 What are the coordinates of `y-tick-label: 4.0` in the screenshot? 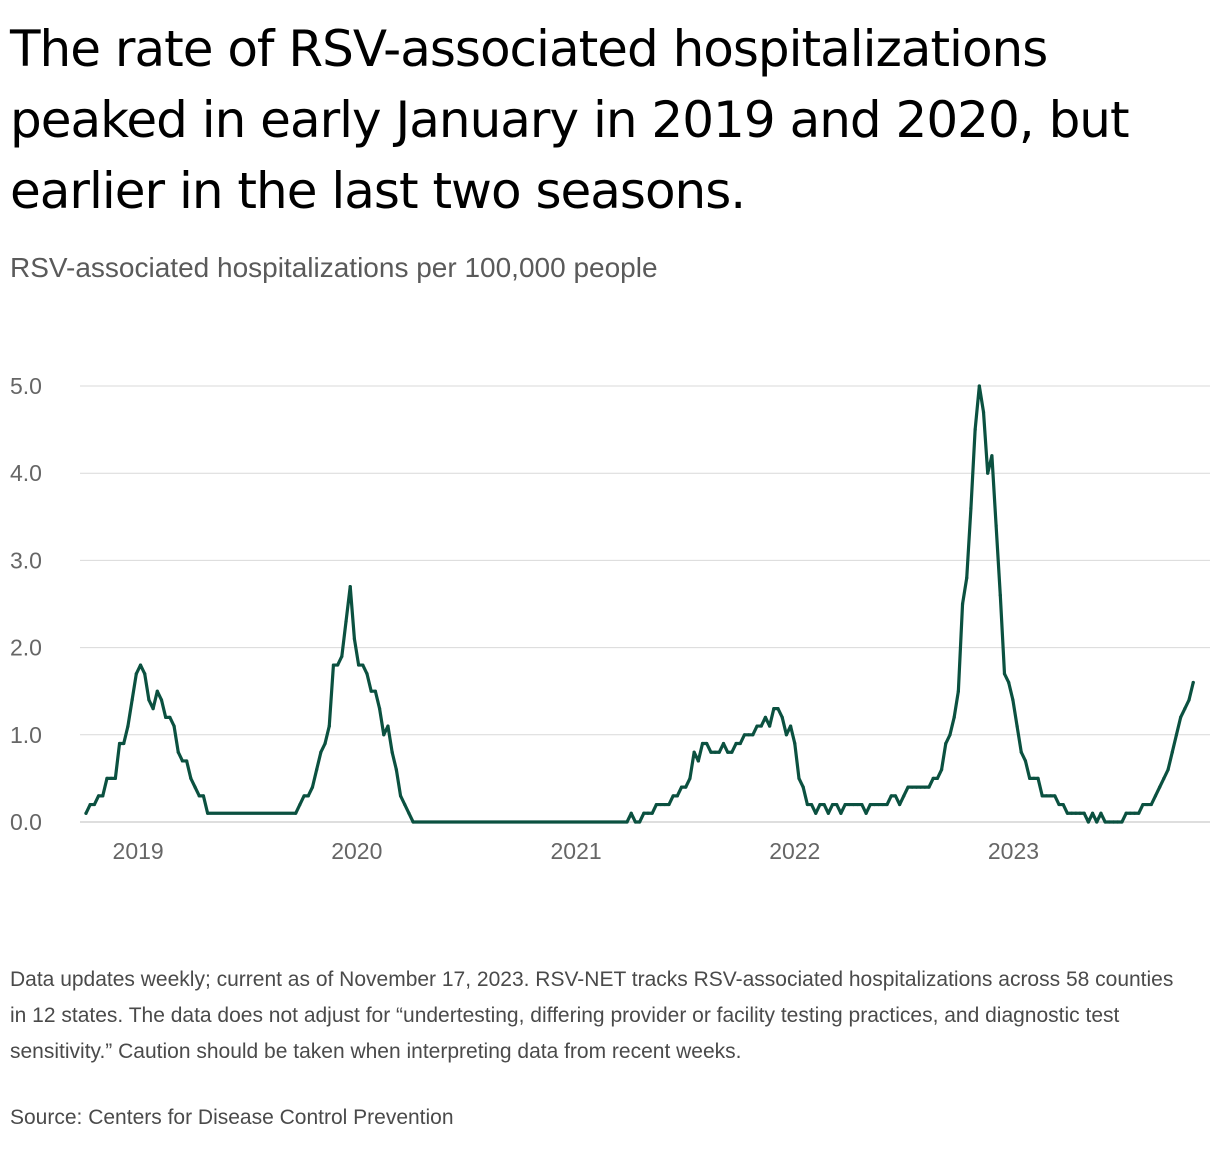 It's located at (26, 473).